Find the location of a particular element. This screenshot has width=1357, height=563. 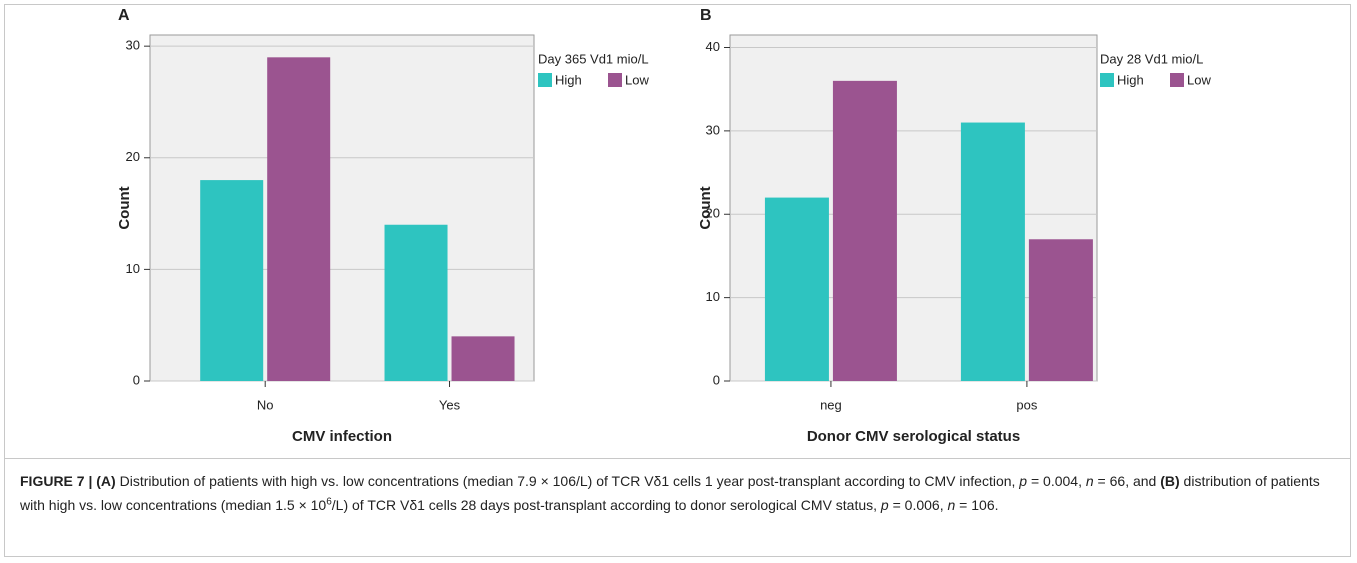

panel-label: A is located at coordinates (124, 15).